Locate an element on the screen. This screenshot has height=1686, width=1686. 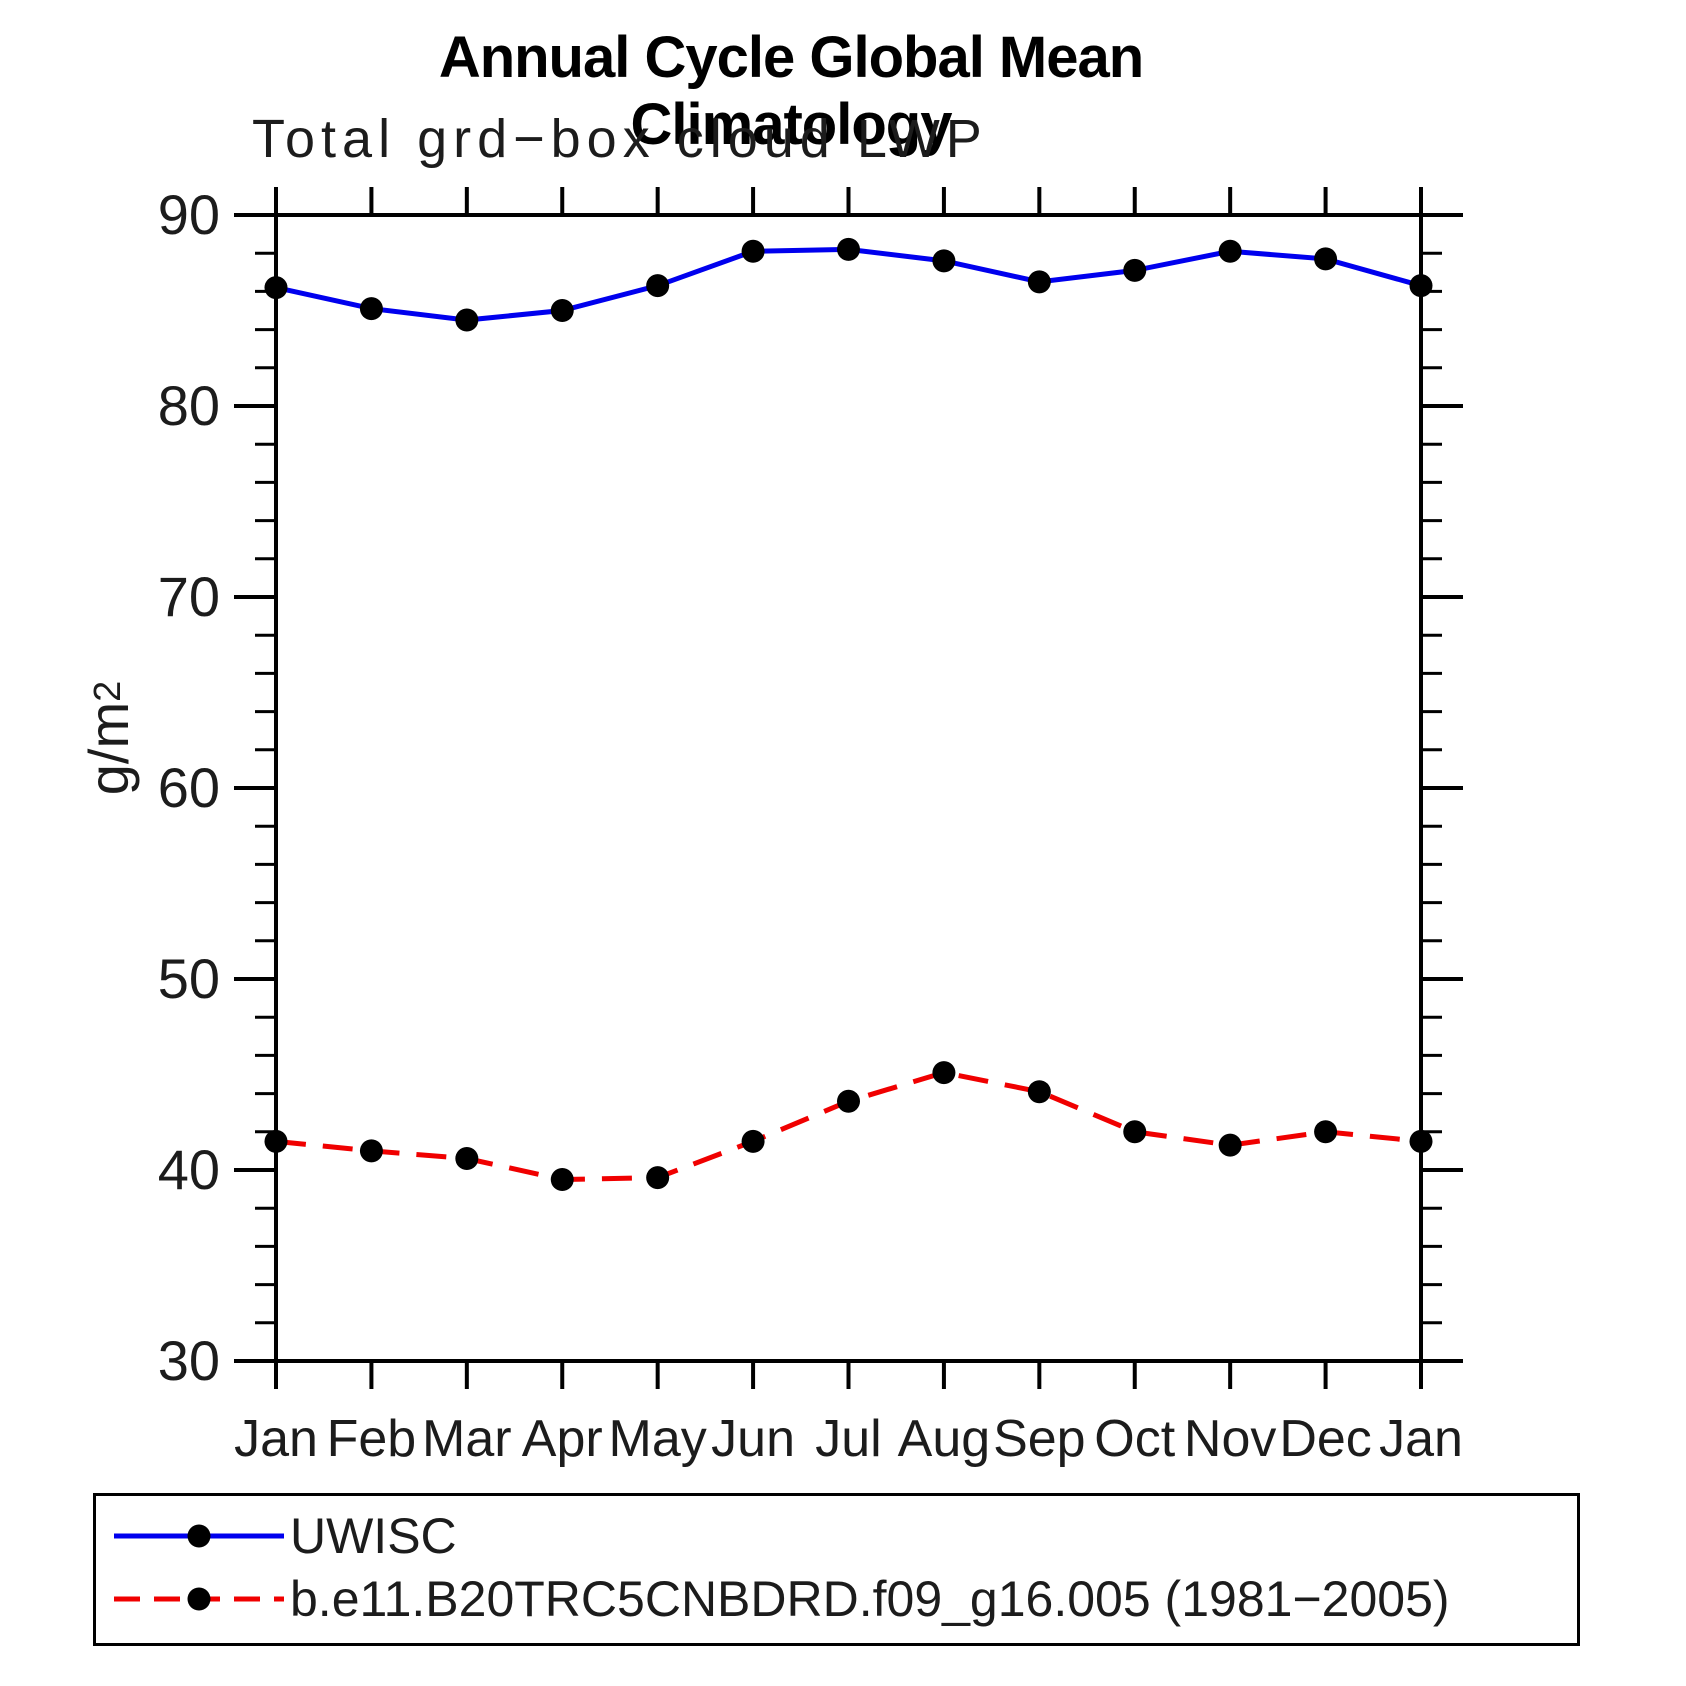
series-line-model is located at coordinates (848, 1126).